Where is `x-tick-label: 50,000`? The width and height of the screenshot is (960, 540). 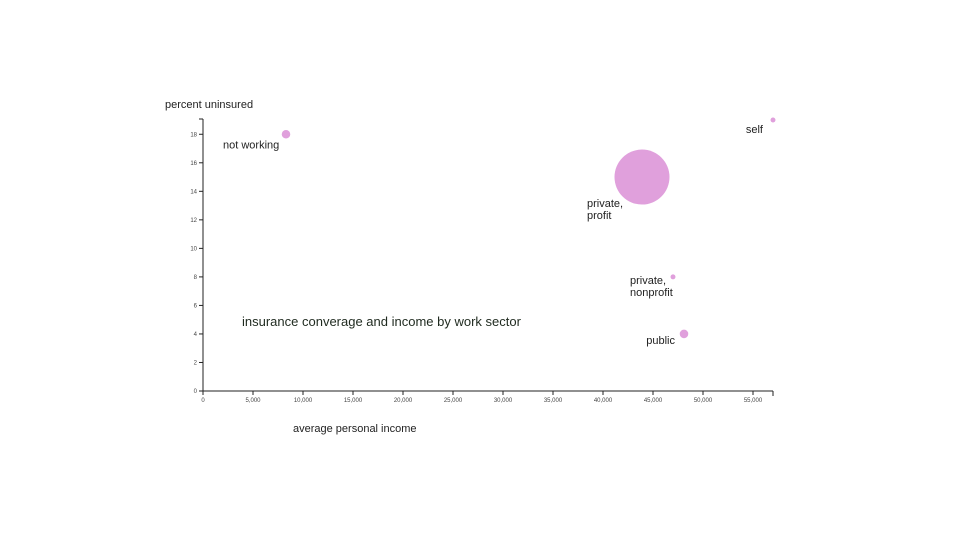
x-tick-label: 50,000 is located at coordinates (703, 401).